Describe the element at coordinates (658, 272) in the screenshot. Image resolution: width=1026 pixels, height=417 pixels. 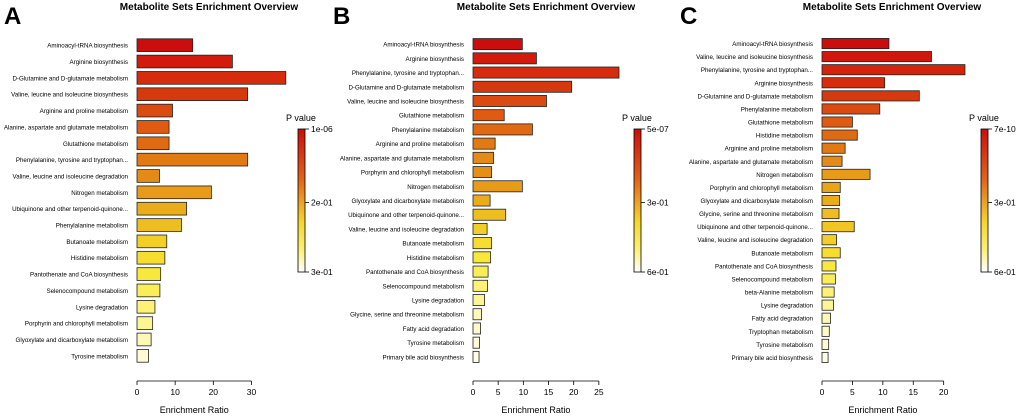
I see `legend-tick-label: 6e-01` at that location.